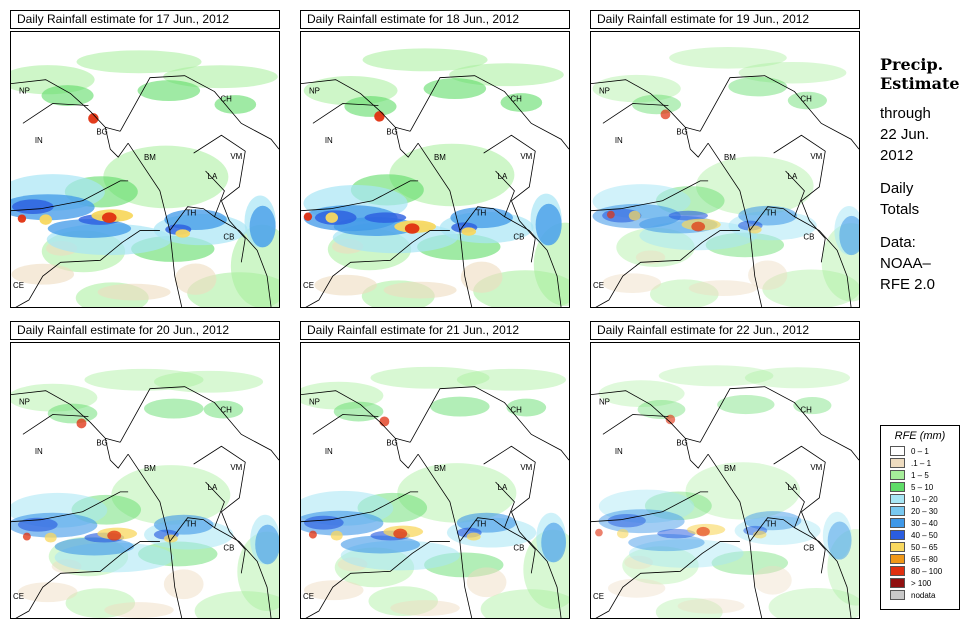 The image size is (967, 639). What do you see at coordinates (920, 475) in the screenshot?
I see `legend-label: 1 – 5` at bounding box center [920, 475].